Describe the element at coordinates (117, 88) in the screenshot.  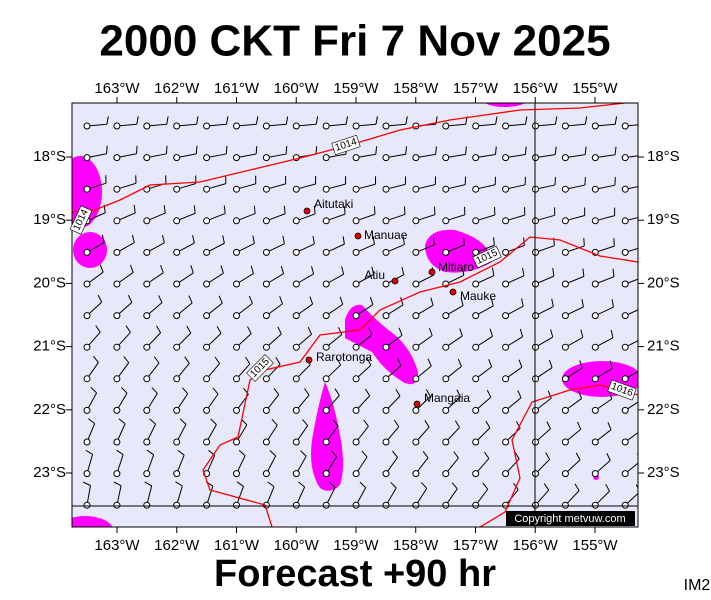
I see `longitude-label: 163°W` at that location.